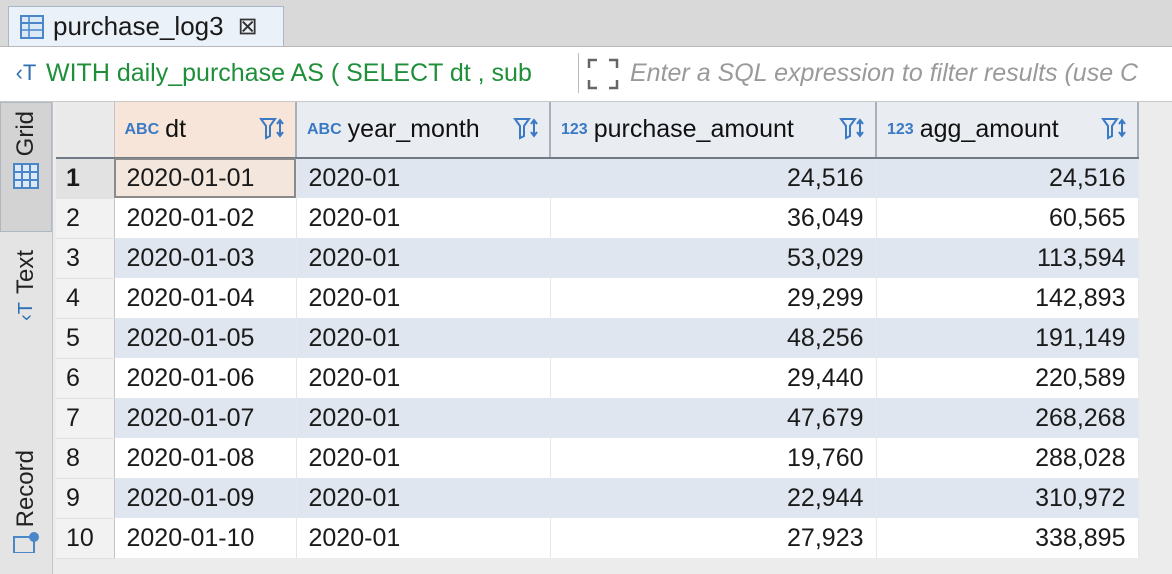  Describe the element at coordinates (578, 73) in the screenshot. I see `divider` at that location.